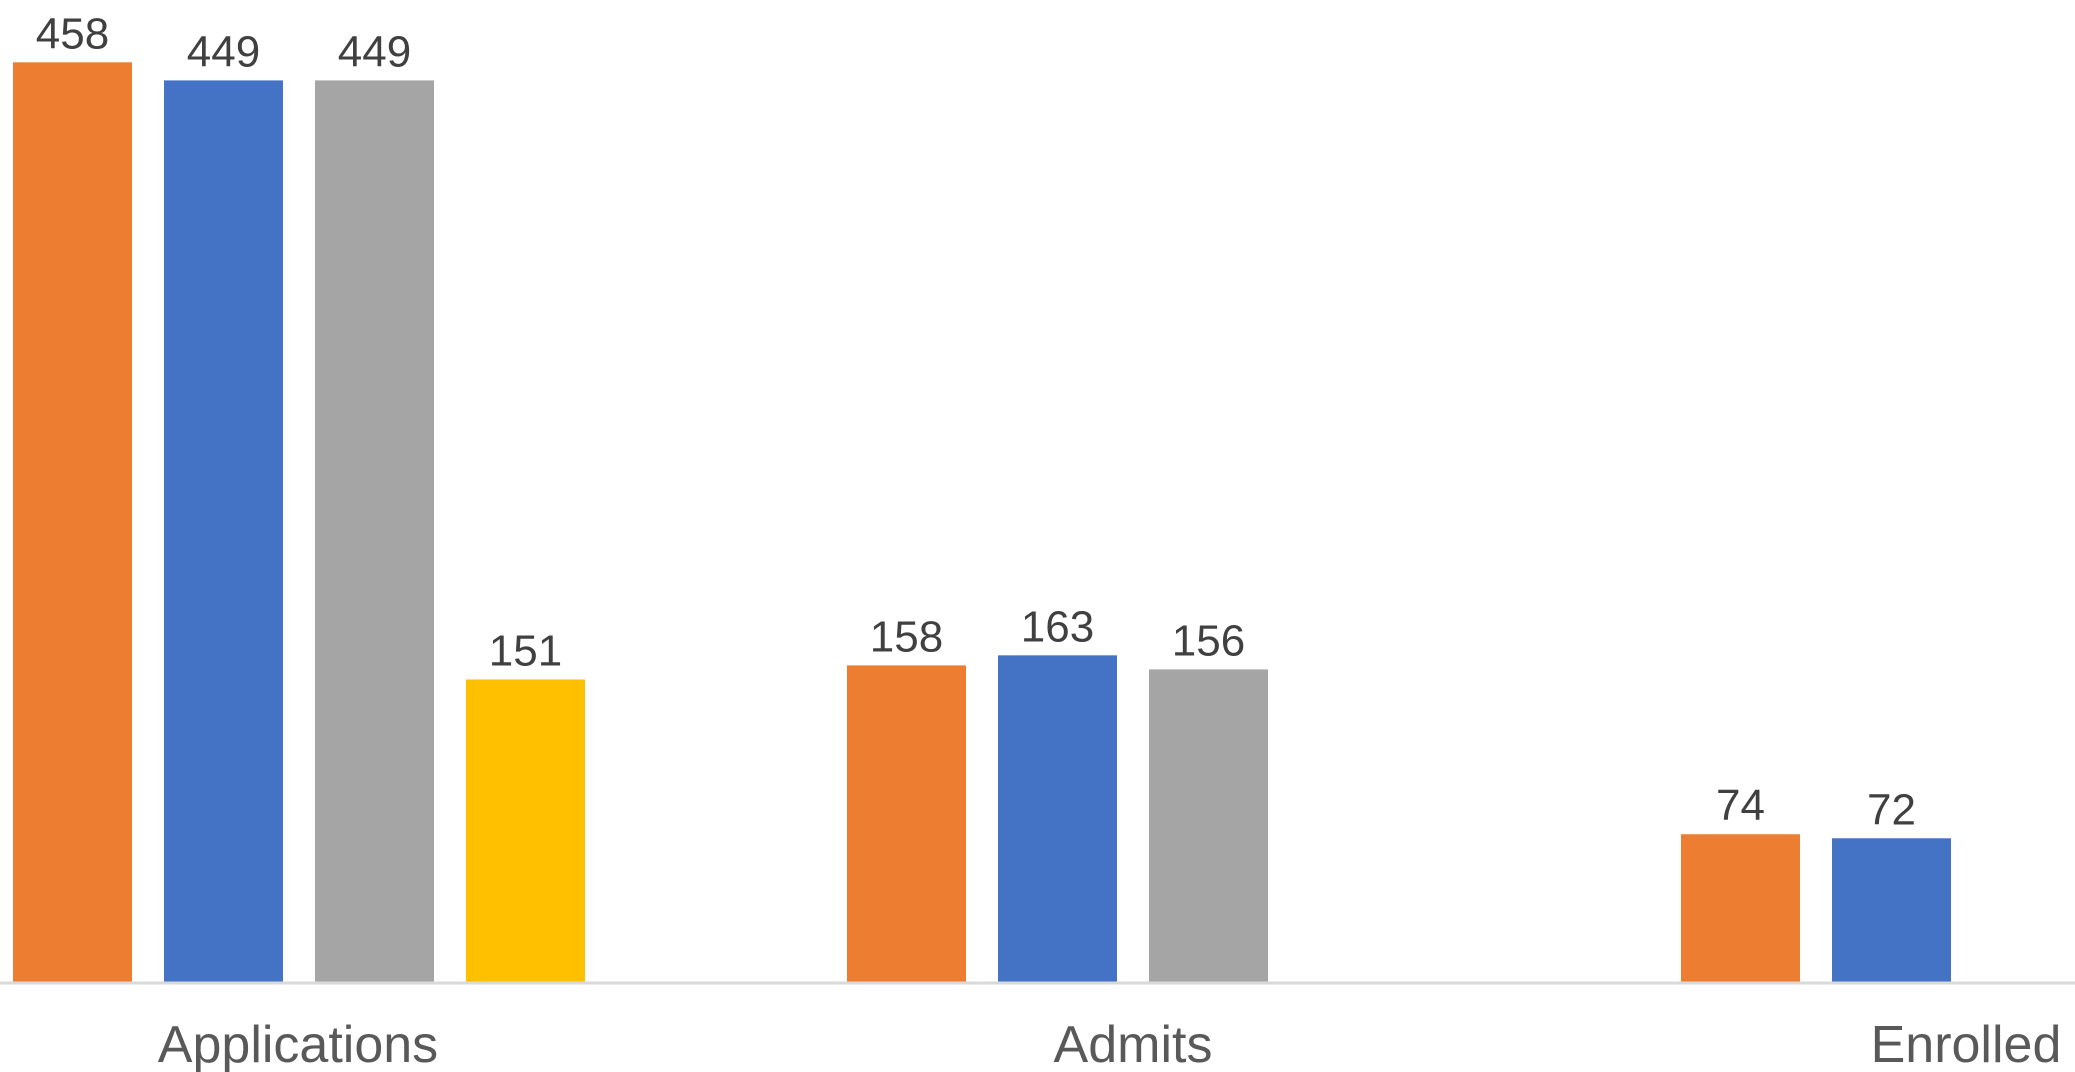 This screenshot has width=2075, height=1072. What do you see at coordinates (223, 51) in the screenshot?
I see `data-label-applications-2: 449` at bounding box center [223, 51].